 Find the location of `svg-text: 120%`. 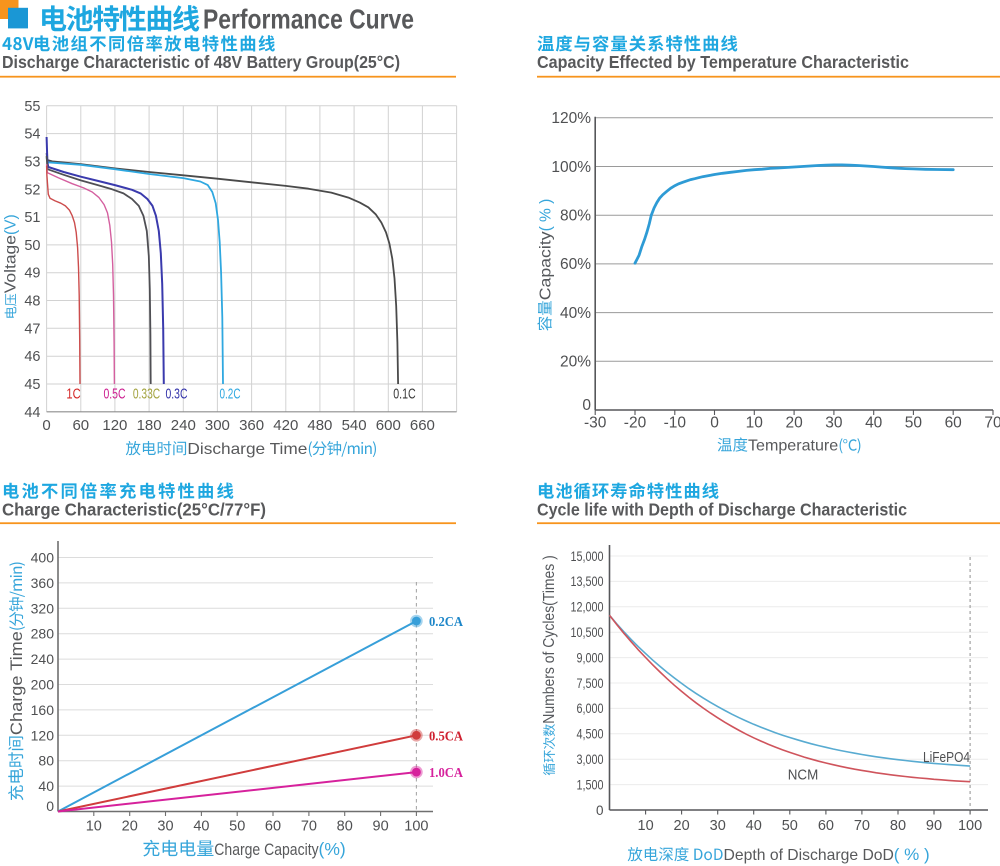

svg-text: 120% is located at coordinates (571, 118).